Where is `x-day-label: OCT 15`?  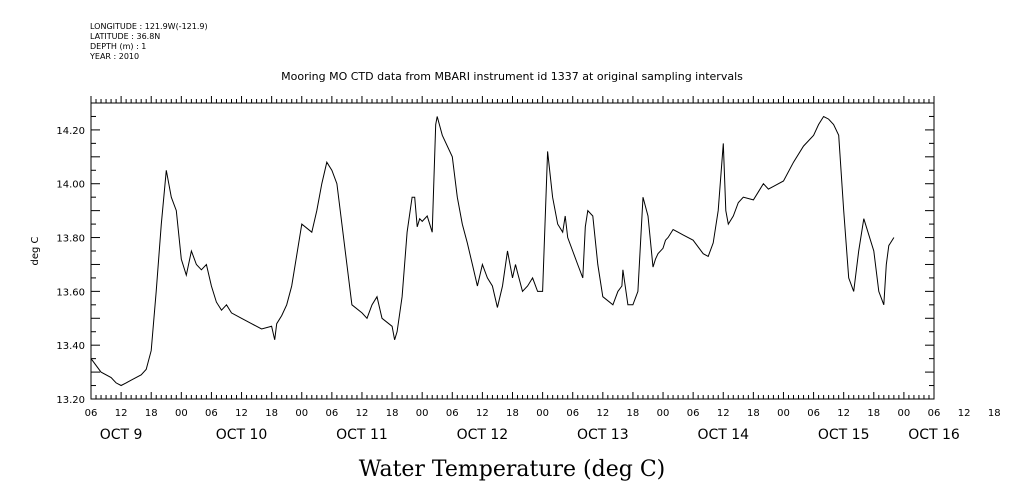 x-day-label: OCT 15 is located at coordinates (844, 435).